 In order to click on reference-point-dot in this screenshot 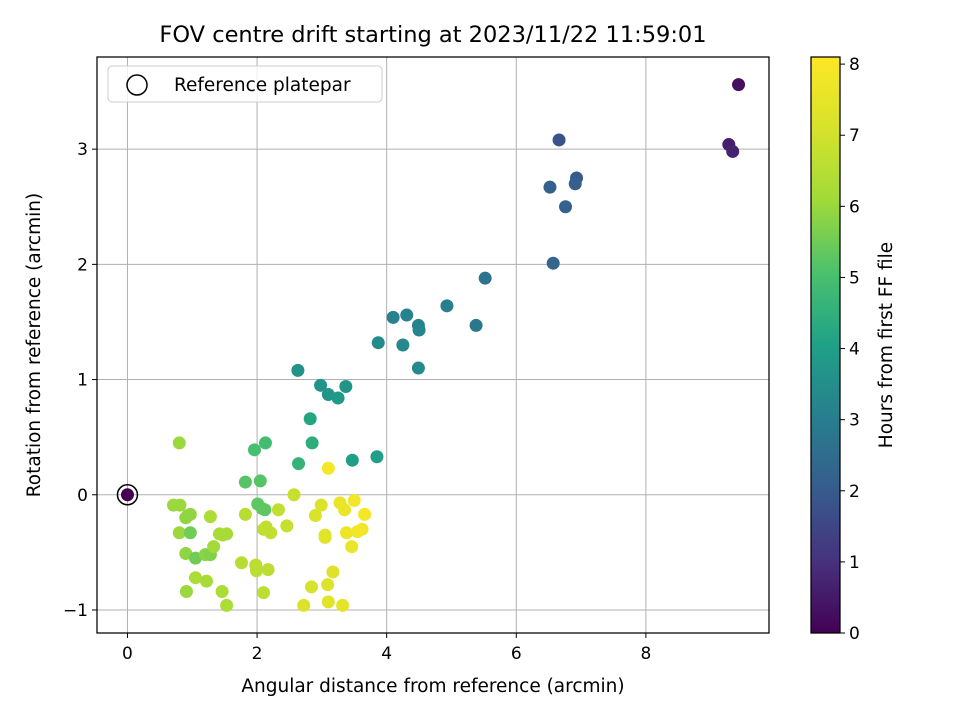, I will do `click(127, 495)`.